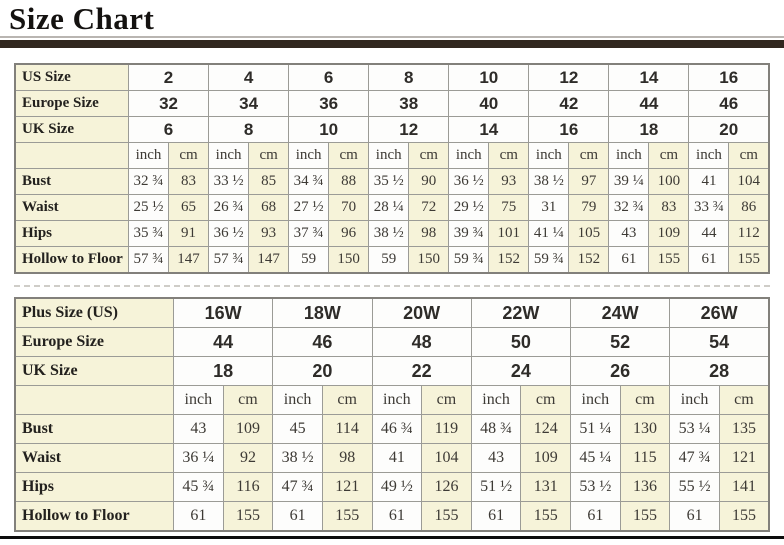 The width and height of the screenshot is (784, 545). What do you see at coordinates (589, 260) in the screenshot?
I see `measure-value: 152` at bounding box center [589, 260].